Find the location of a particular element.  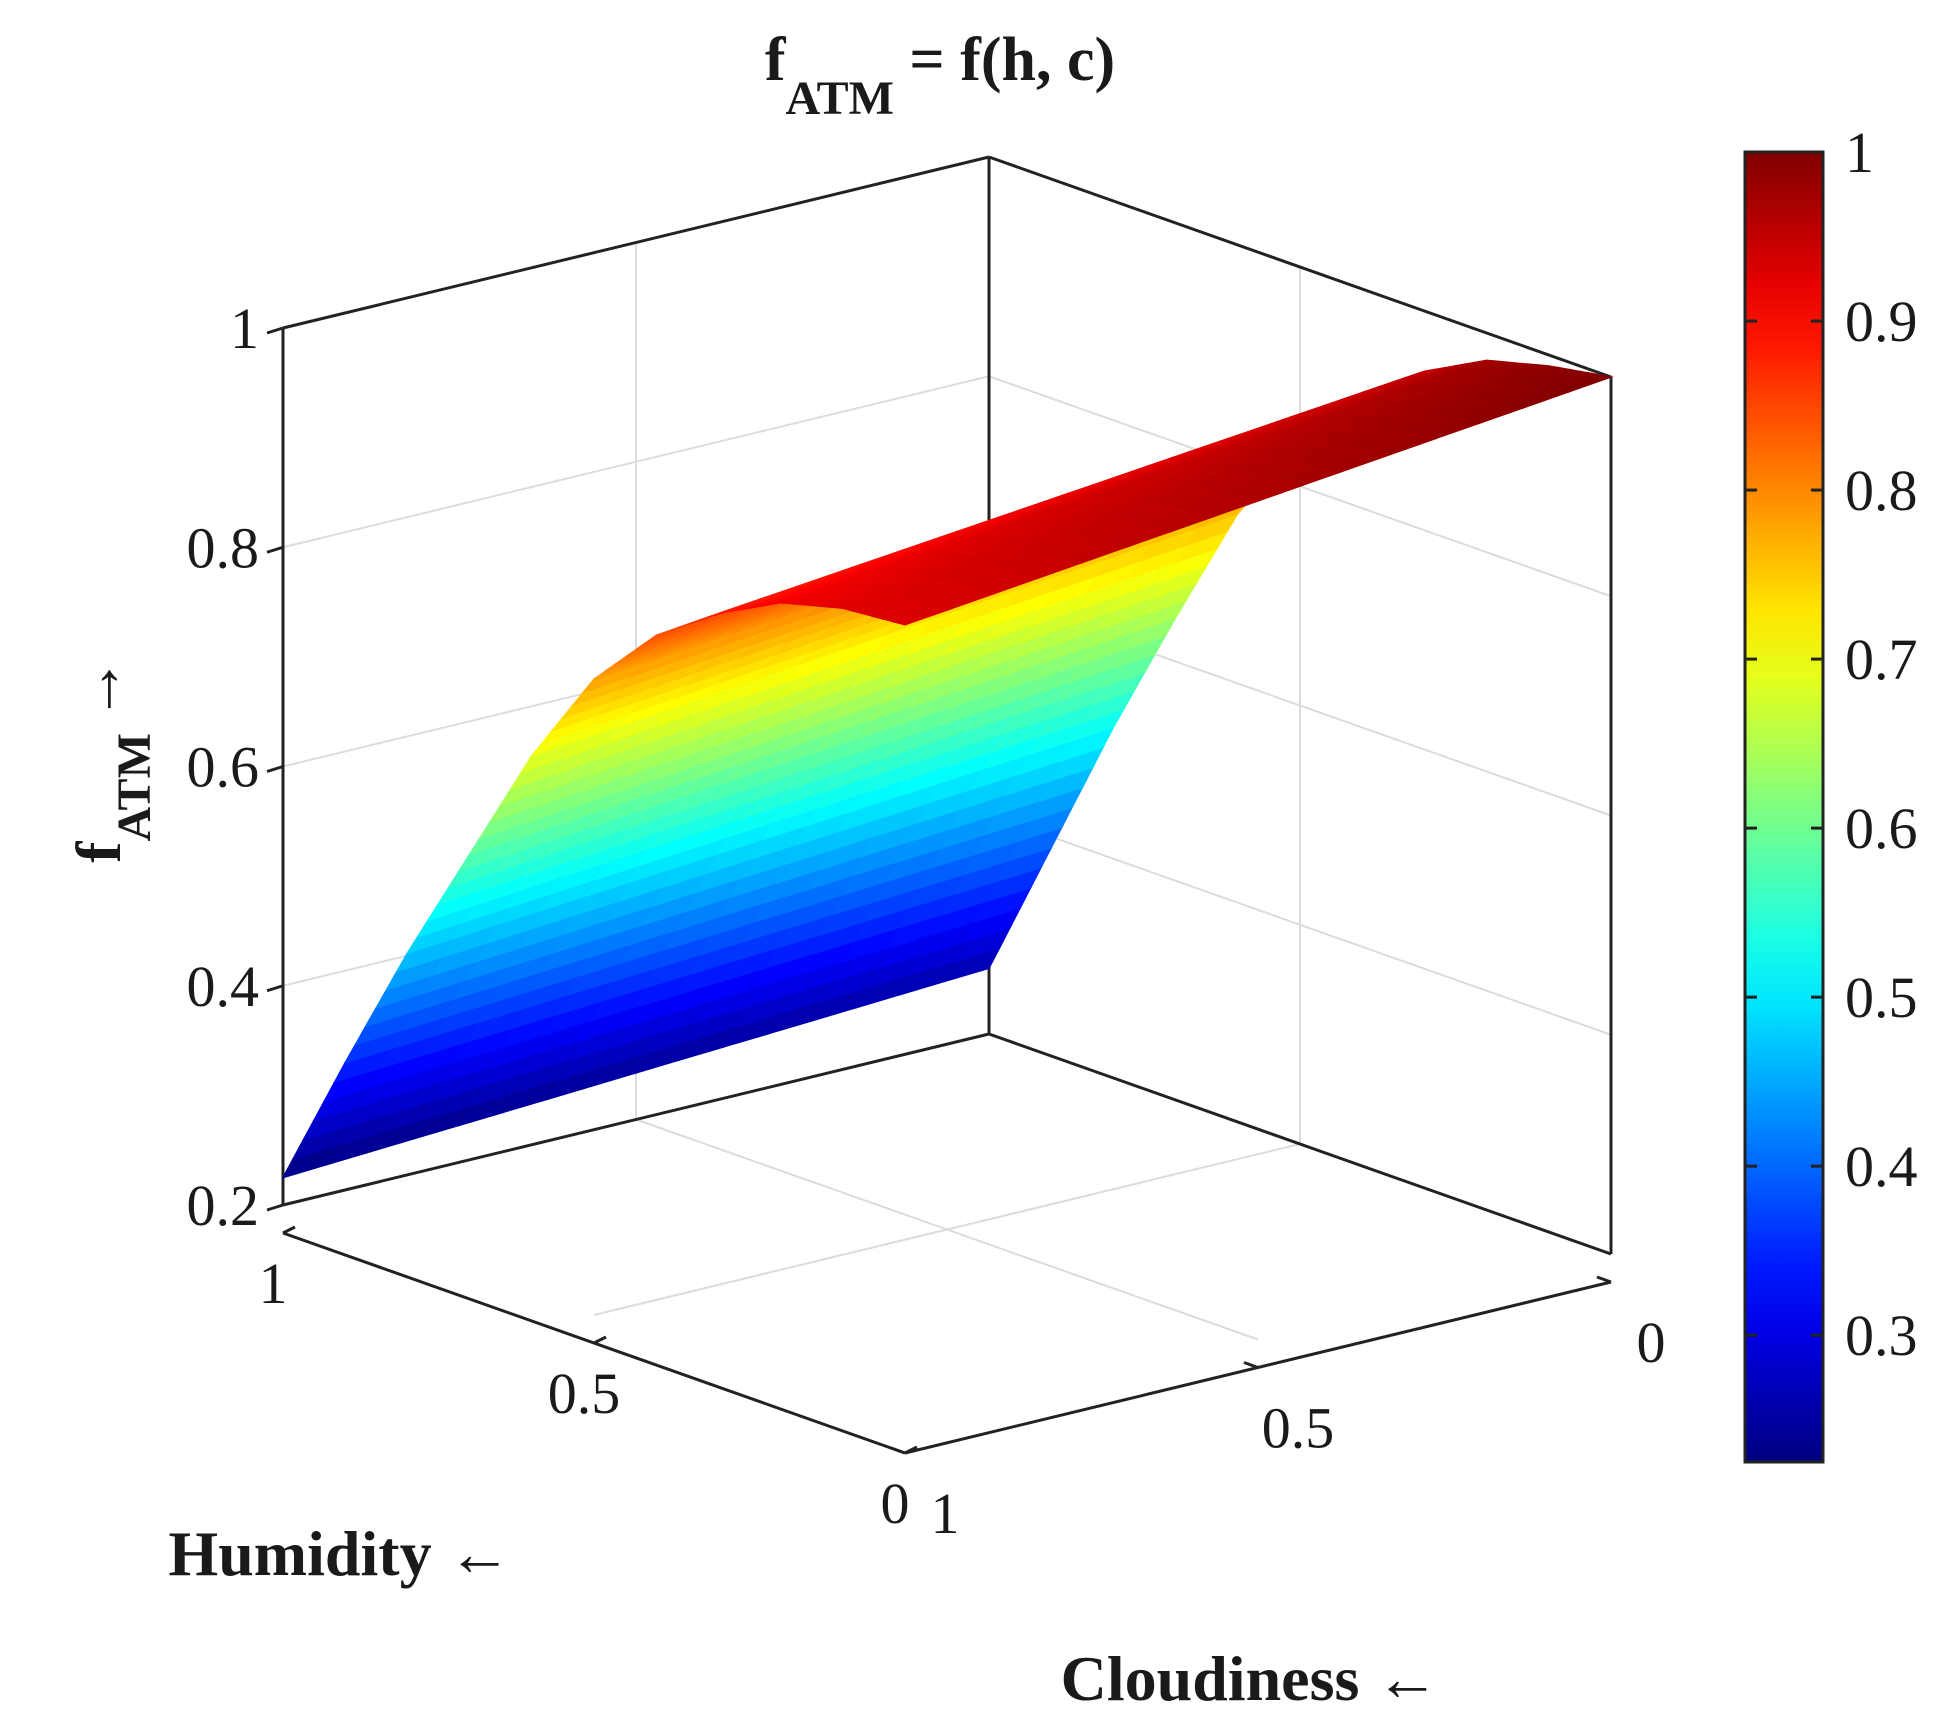

z-tick-label: 0.8 is located at coordinates (223, 547).